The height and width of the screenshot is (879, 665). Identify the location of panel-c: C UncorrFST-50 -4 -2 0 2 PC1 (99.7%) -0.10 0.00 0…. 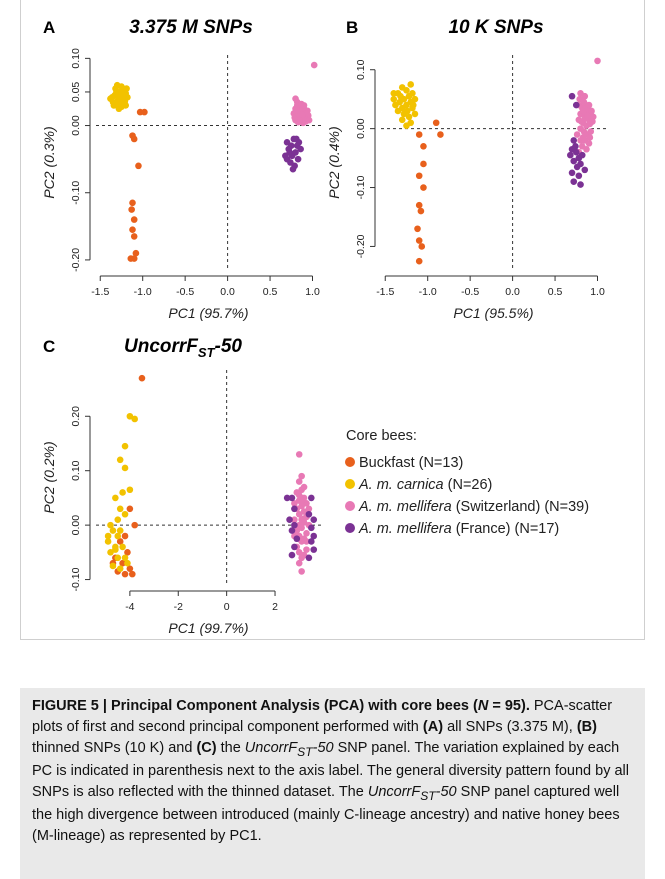
(181, 486).